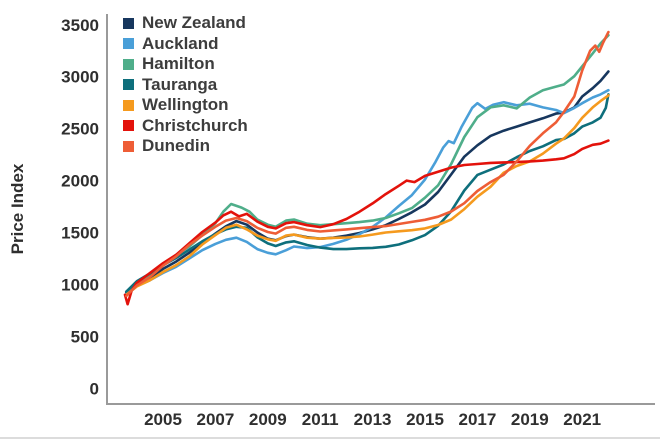 The height and width of the screenshot is (444, 660). Describe the element at coordinates (180, 84) in the screenshot. I see `legend-label-tauranga: Tauranga` at that location.